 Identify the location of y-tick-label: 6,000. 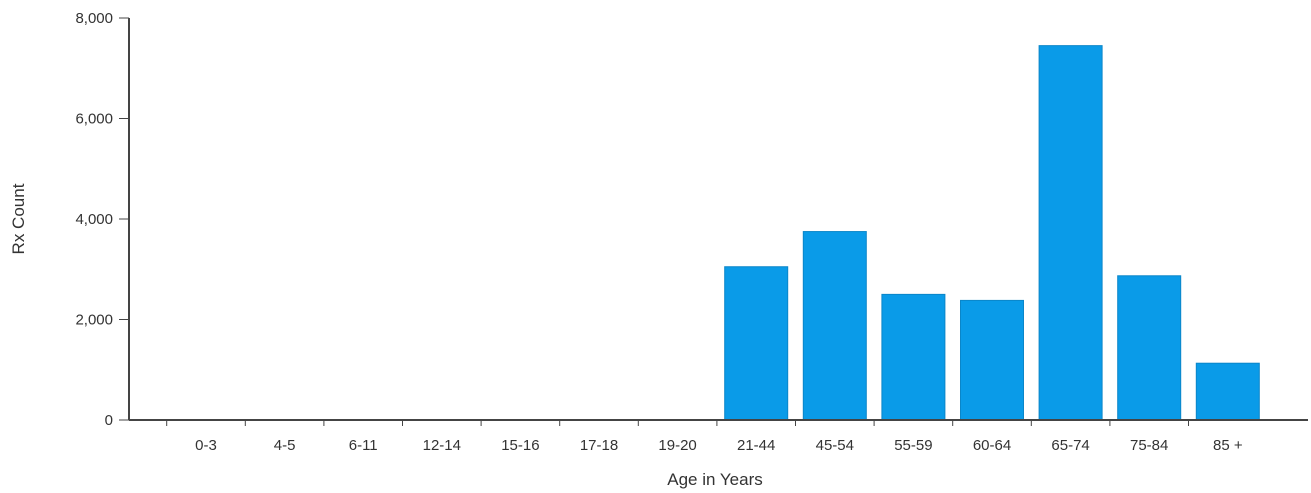
(94, 119).